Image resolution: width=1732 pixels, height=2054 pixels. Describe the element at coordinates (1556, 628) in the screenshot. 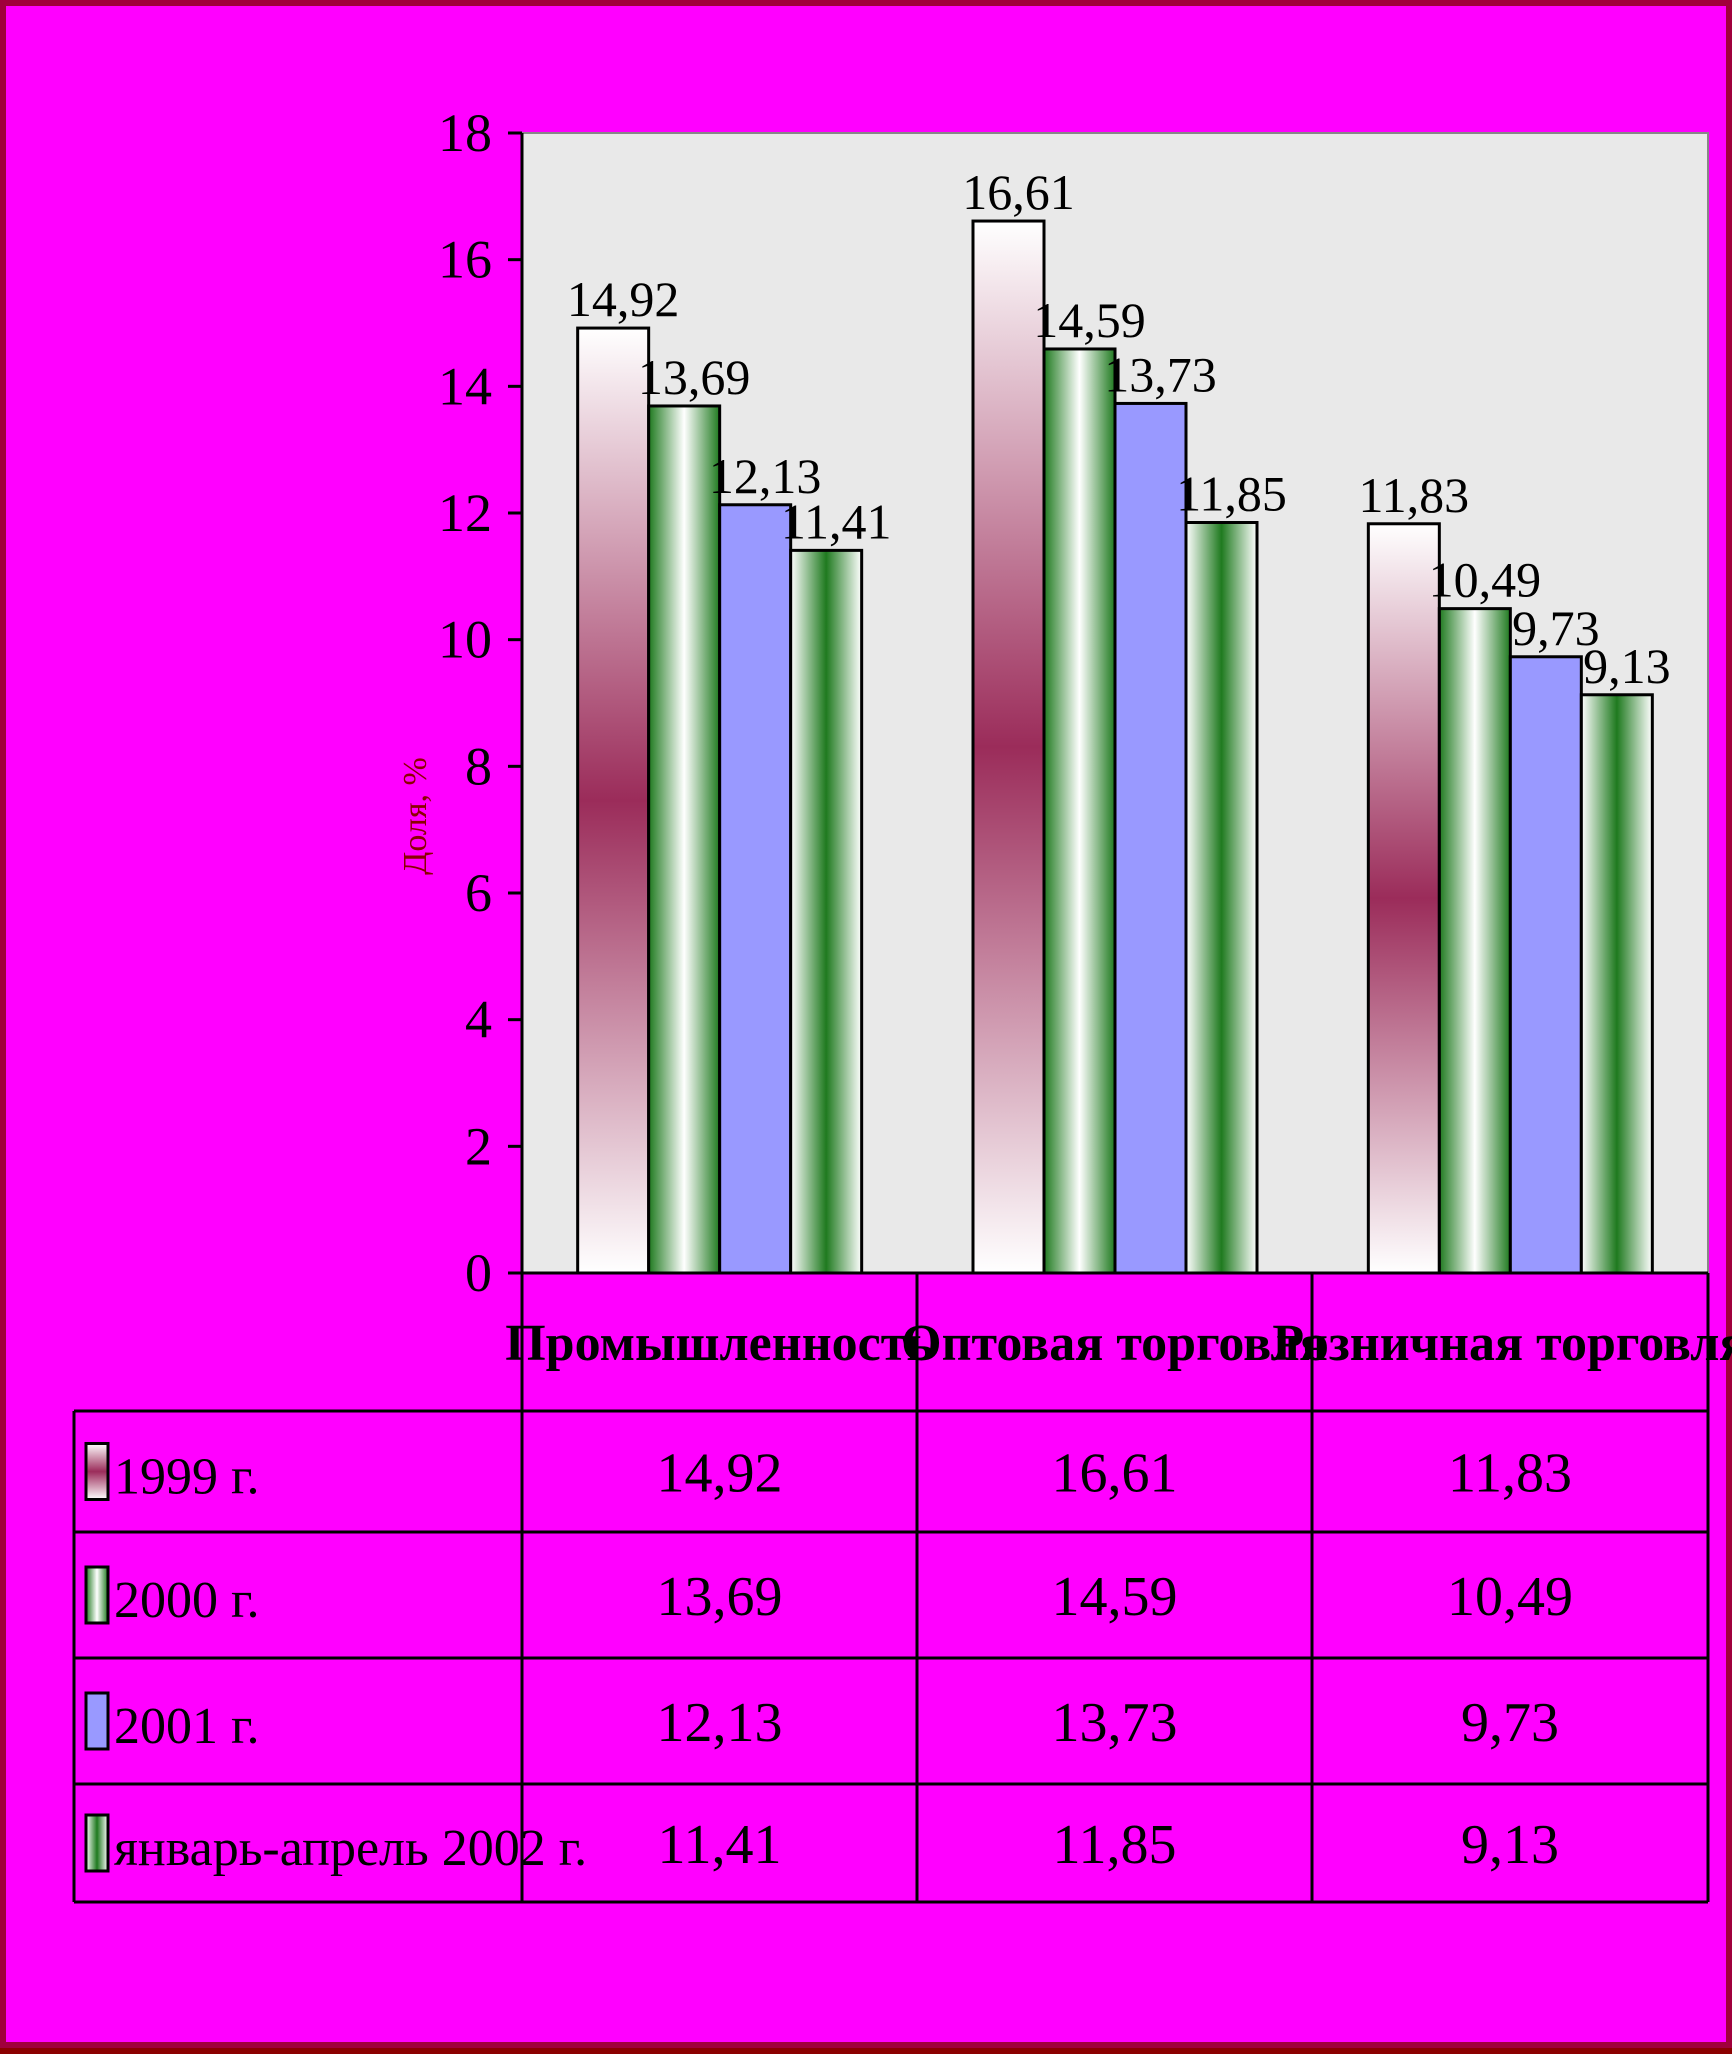

I see `data-label: 9,73` at that location.